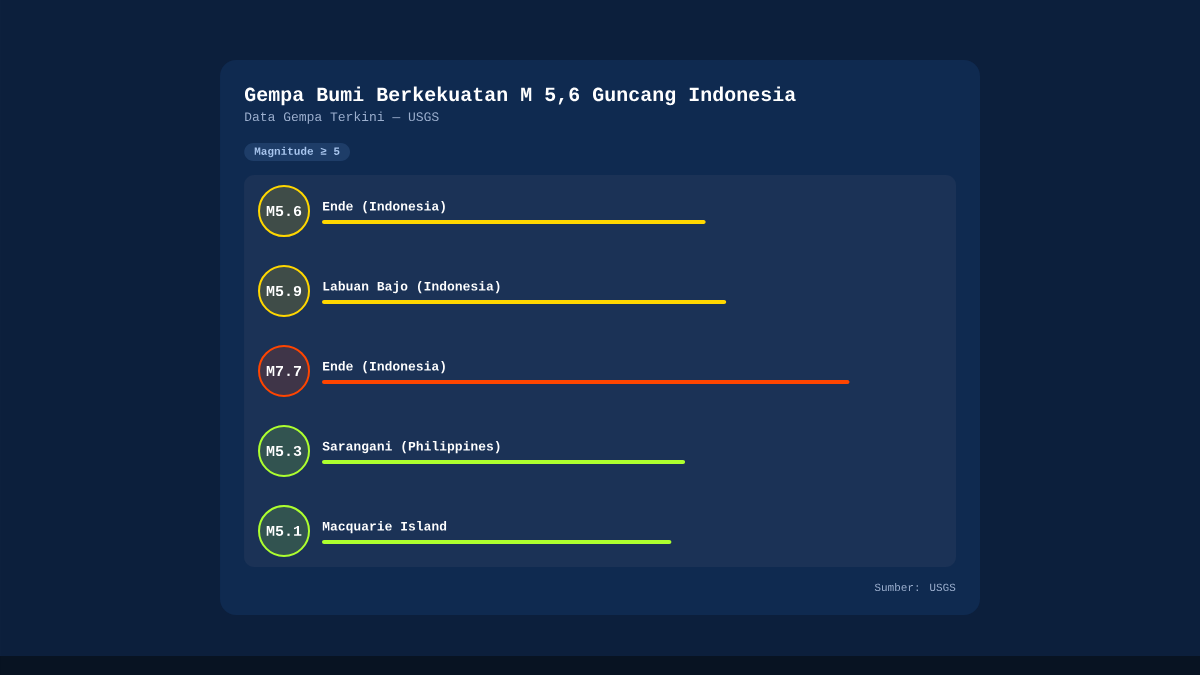  Describe the element at coordinates (411, 447) in the screenshot. I see `y-tick-label: Sarangani (Philippines)` at that location.